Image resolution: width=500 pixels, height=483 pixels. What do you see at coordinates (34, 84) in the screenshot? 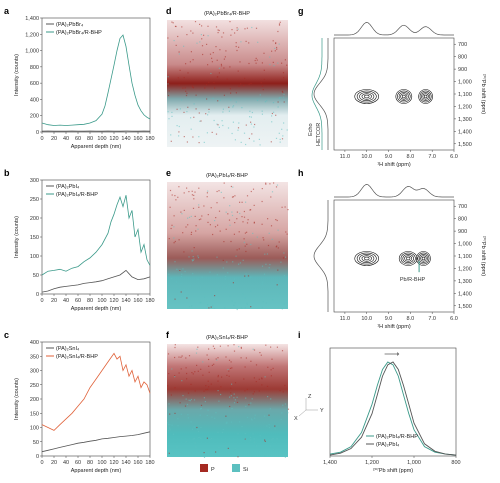
I see `y-tick-label-a: 600` at bounding box center [34, 84].